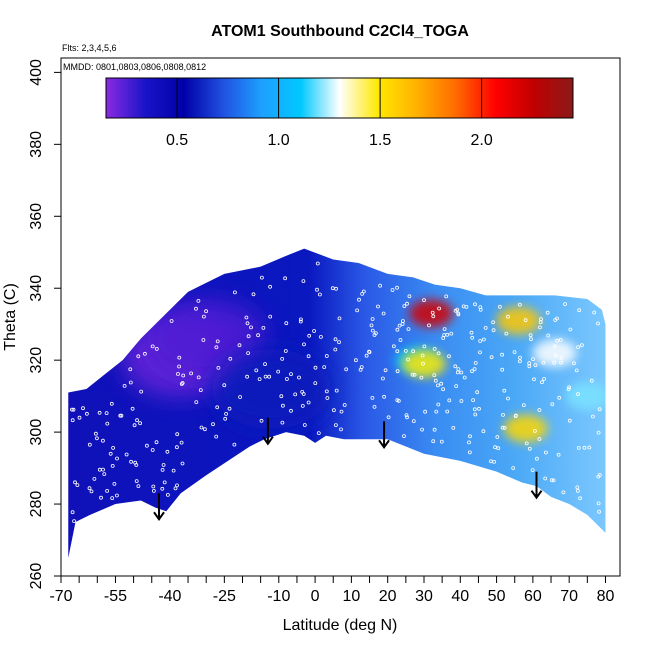  I want to click on colorbar-tick-label: 1.0, so click(278, 140).